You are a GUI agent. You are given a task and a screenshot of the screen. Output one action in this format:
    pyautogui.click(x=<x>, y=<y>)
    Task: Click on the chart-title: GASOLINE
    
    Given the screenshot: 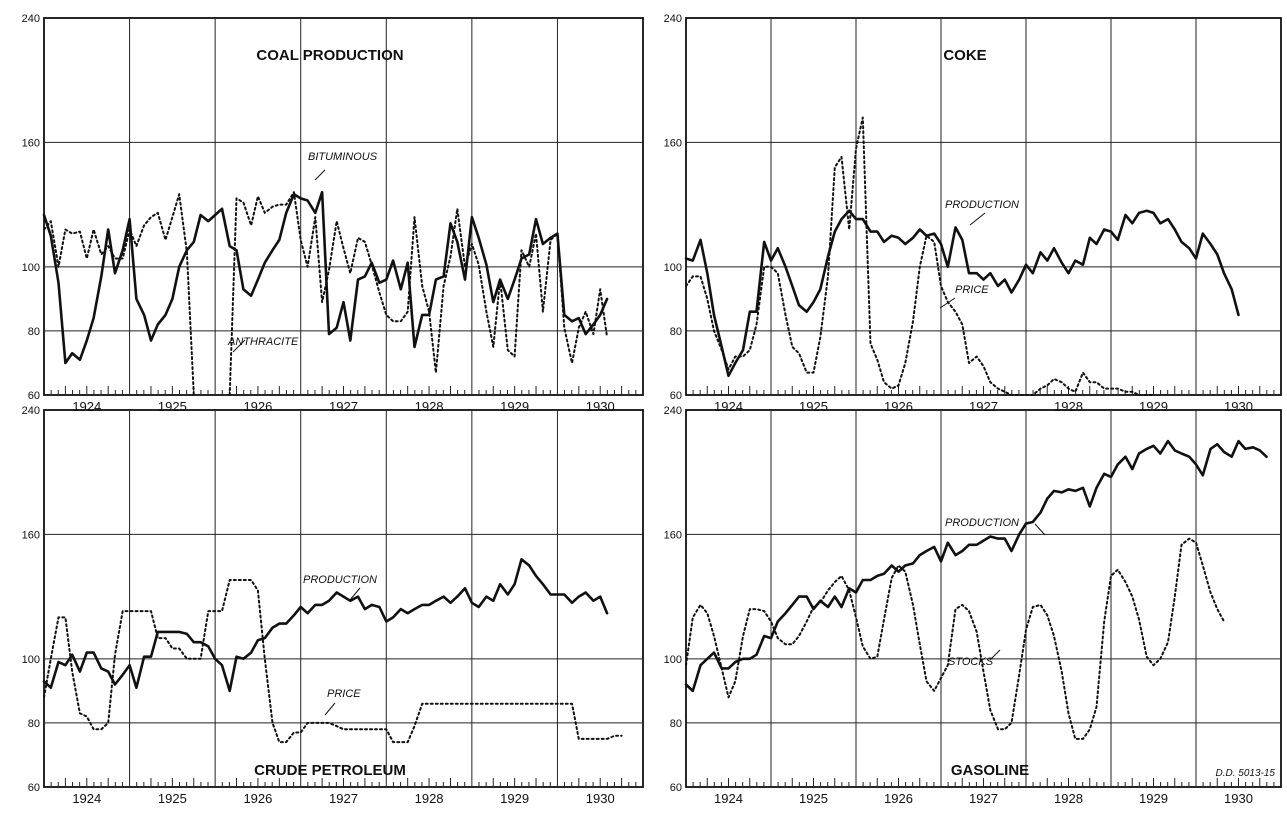 What is the action you would take?
    pyautogui.click(x=990, y=770)
    